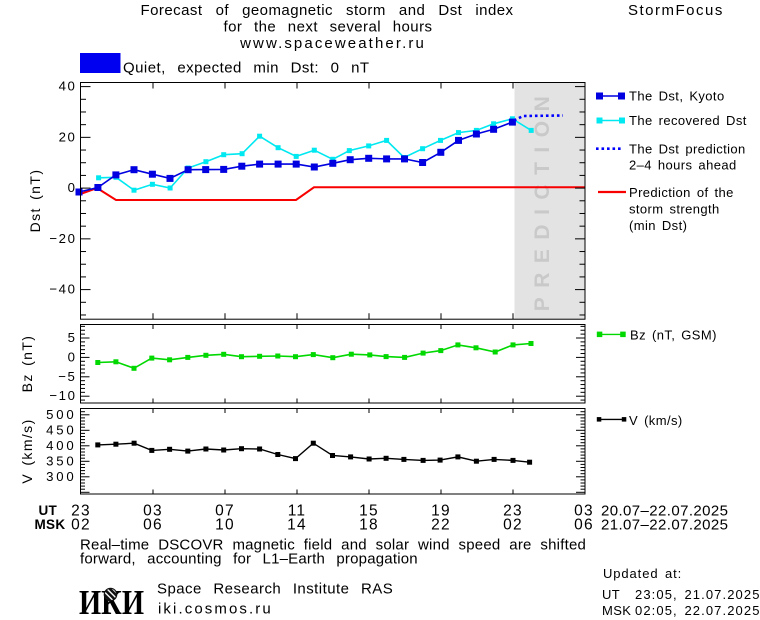 The width and height of the screenshot is (760, 620). I want to click on svg-text: 18, so click(369, 524).